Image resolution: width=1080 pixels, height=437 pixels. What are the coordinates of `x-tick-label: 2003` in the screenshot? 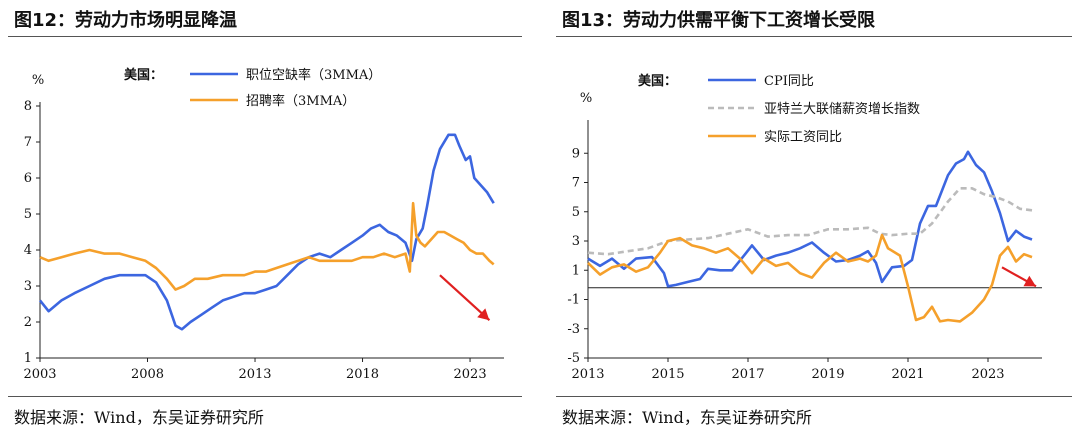 It's located at (39, 374).